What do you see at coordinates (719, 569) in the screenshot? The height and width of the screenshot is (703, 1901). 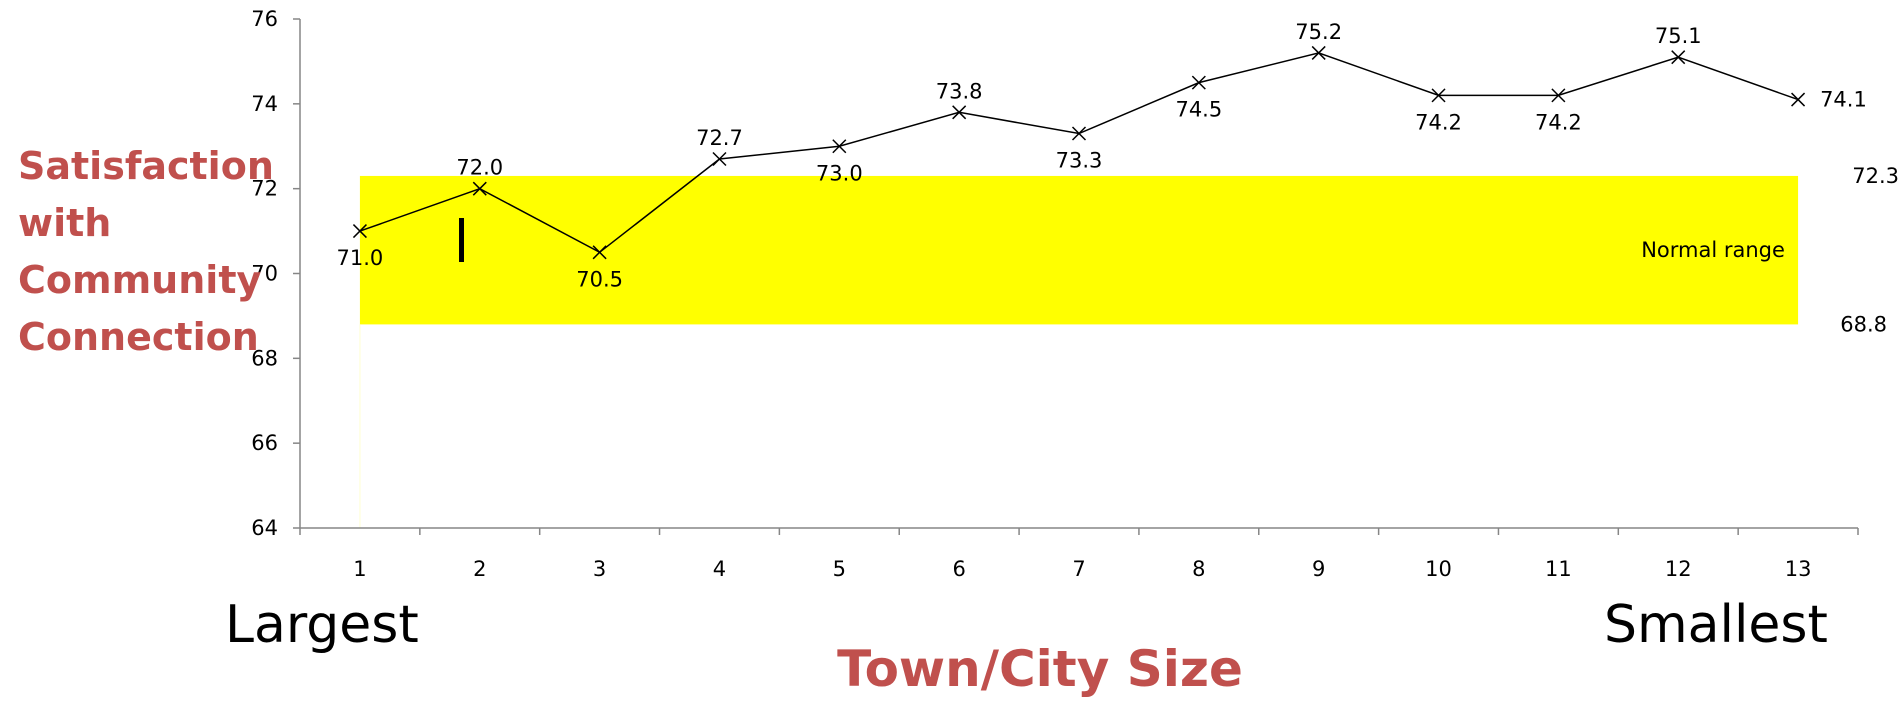 I see `x-tick-label: 4` at bounding box center [719, 569].